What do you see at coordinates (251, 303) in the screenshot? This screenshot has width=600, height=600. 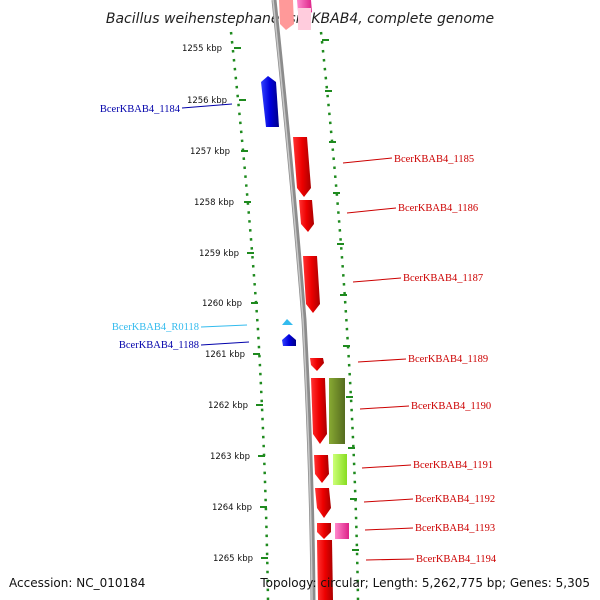 I see `inner-ticks` at bounding box center [251, 303].